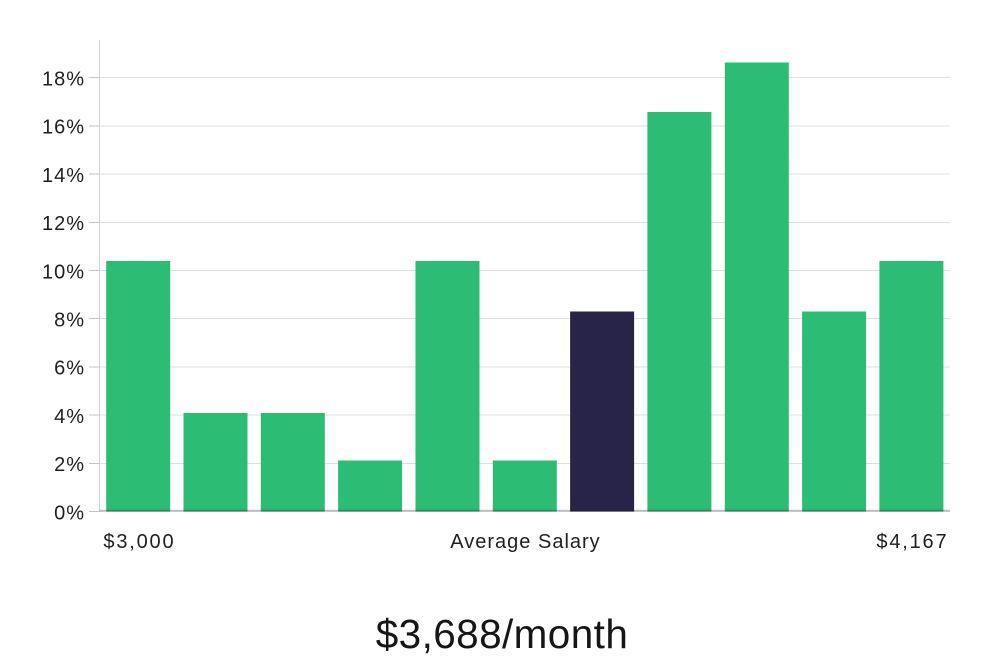 The height and width of the screenshot is (660, 1000). What do you see at coordinates (69, 369) in the screenshot?
I see `svg-text: 6%` at bounding box center [69, 369].